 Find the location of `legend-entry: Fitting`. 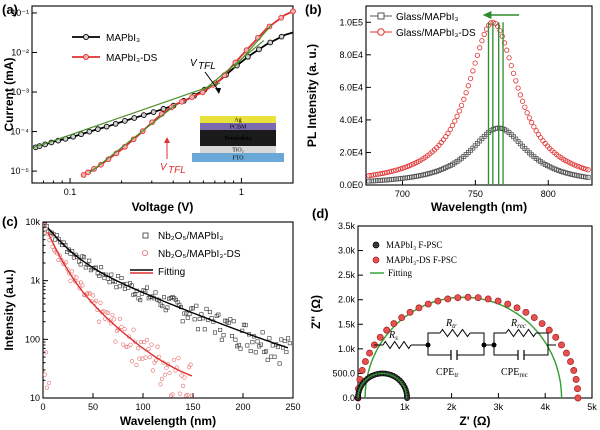

legend-entry: Fitting is located at coordinates (400, 273).